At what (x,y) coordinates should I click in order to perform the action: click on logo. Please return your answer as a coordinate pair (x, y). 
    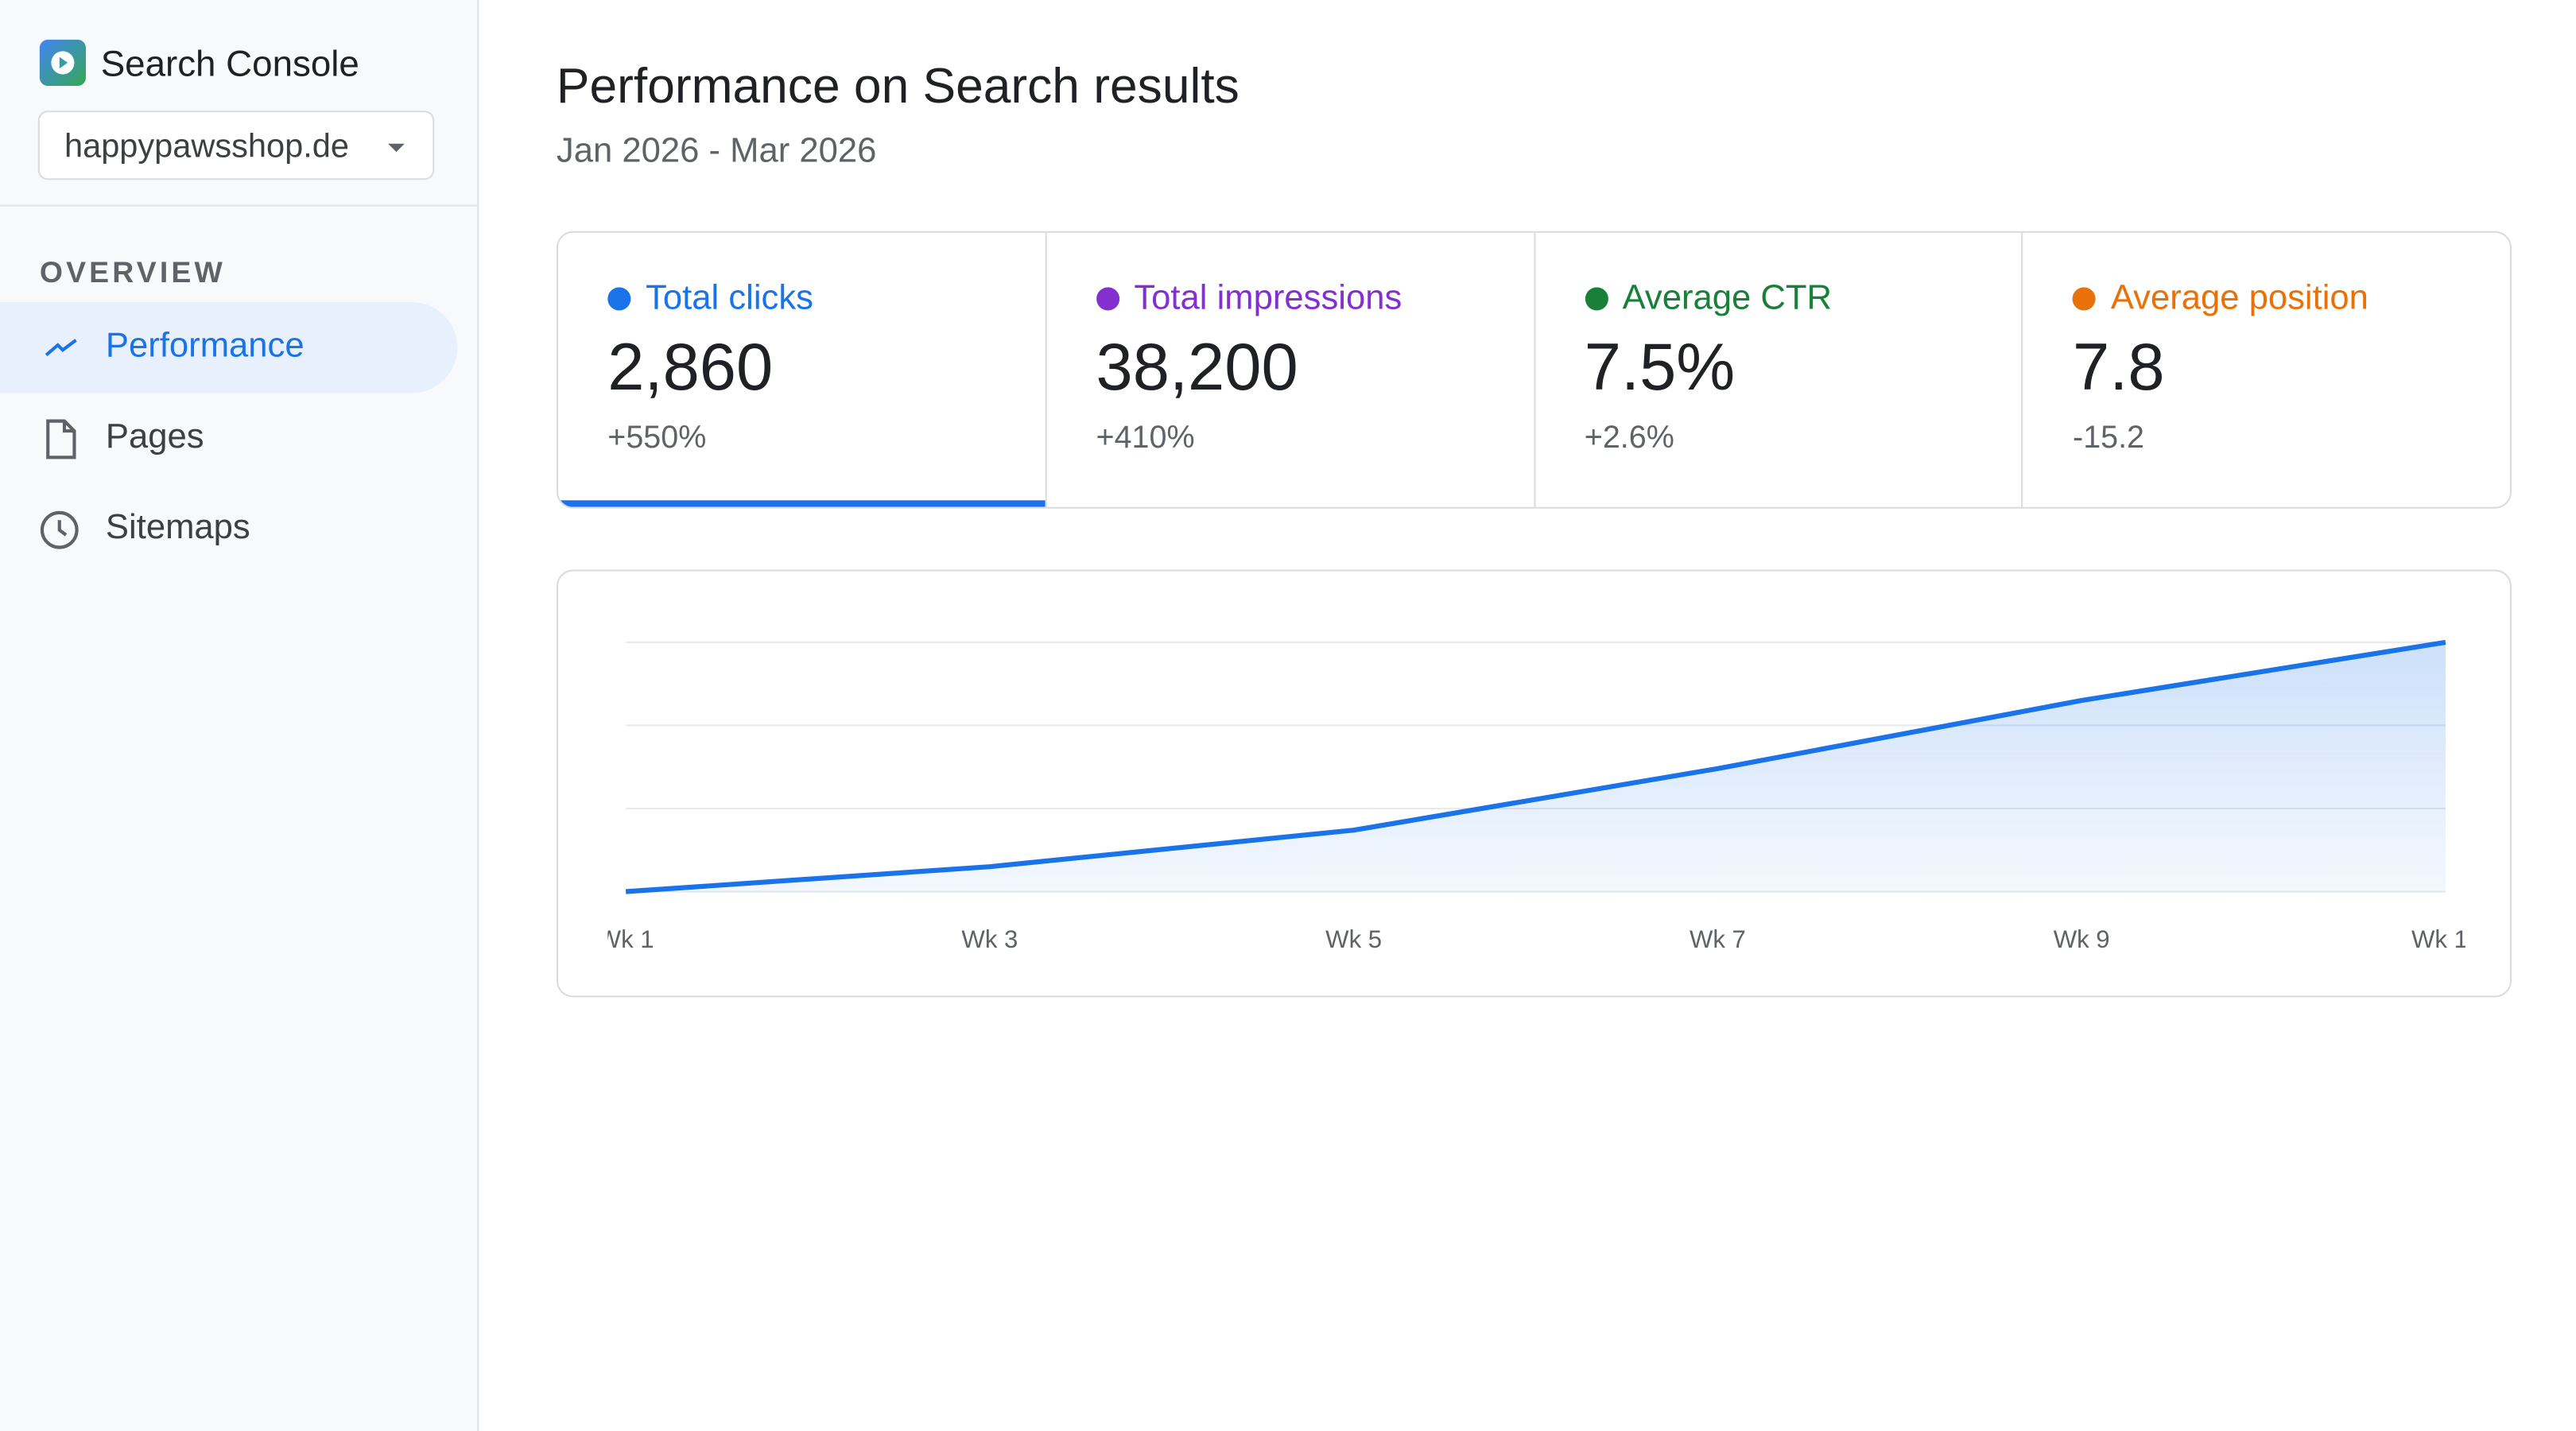
    Looking at the image, I should click on (63, 62).